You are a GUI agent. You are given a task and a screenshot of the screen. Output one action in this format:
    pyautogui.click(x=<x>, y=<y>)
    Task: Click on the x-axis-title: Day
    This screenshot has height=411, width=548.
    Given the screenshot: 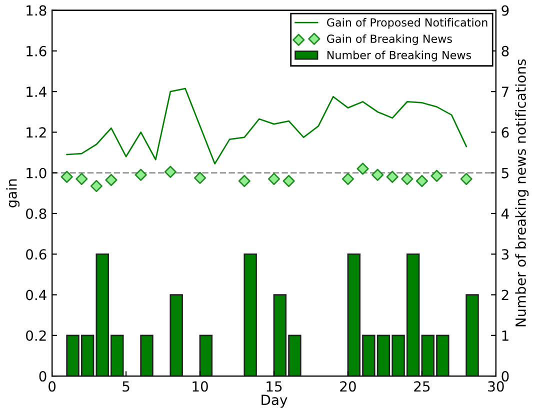 What is the action you would take?
    pyautogui.click(x=275, y=401)
    